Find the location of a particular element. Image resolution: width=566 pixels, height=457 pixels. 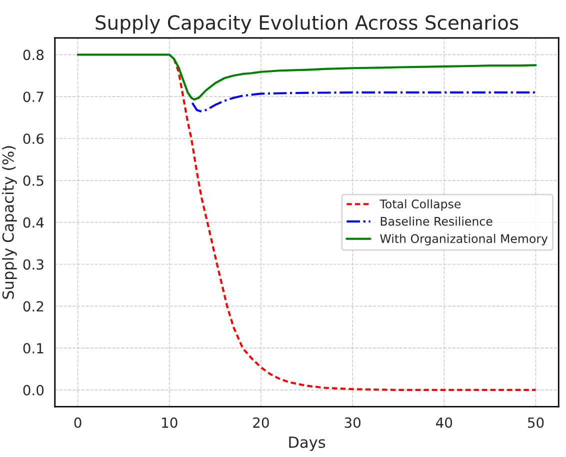

legend-label: With Organizational Memory is located at coordinates (464, 240).